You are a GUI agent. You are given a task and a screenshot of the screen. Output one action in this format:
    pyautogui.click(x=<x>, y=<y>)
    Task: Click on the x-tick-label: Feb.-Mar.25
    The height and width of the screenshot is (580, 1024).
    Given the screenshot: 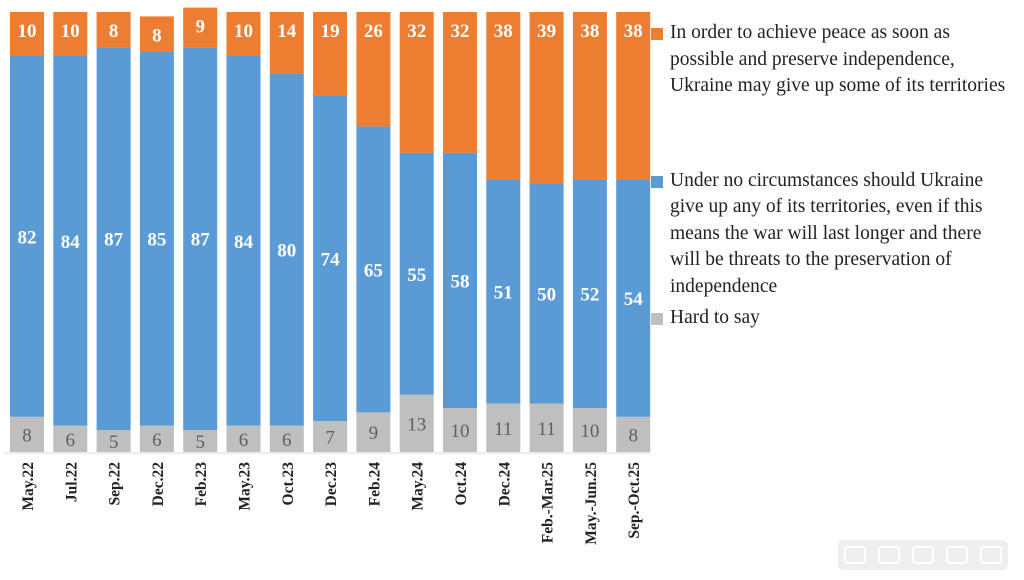 What is the action you would take?
    pyautogui.click(x=548, y=502)
    